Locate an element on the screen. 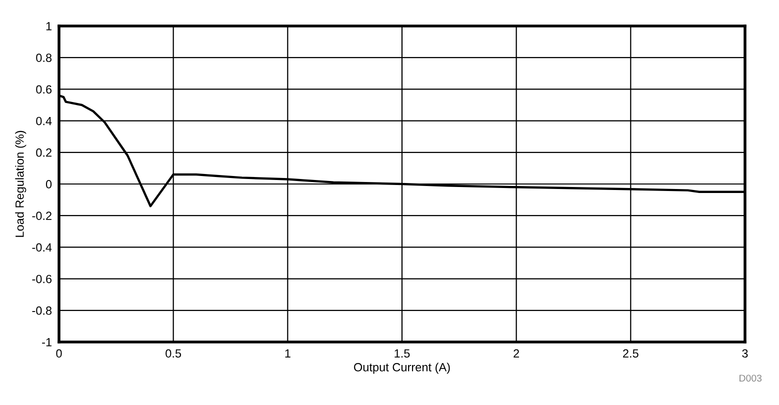 The width and height of the screenshot is (779, 405). y-tick-label: 0.8 is located at coordinates (44, 58).